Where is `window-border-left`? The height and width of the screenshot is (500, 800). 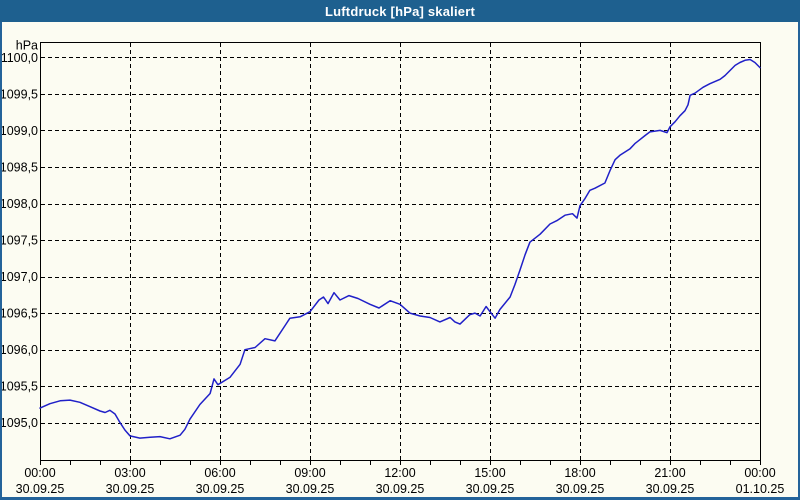
window-border-left is located at coordinates (1, 259).